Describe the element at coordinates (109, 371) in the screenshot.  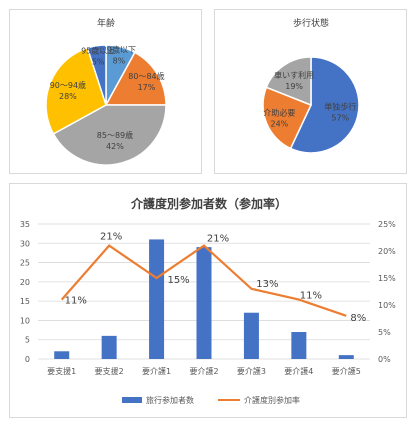
I see `x-tick-2: 要支援2` at that location.